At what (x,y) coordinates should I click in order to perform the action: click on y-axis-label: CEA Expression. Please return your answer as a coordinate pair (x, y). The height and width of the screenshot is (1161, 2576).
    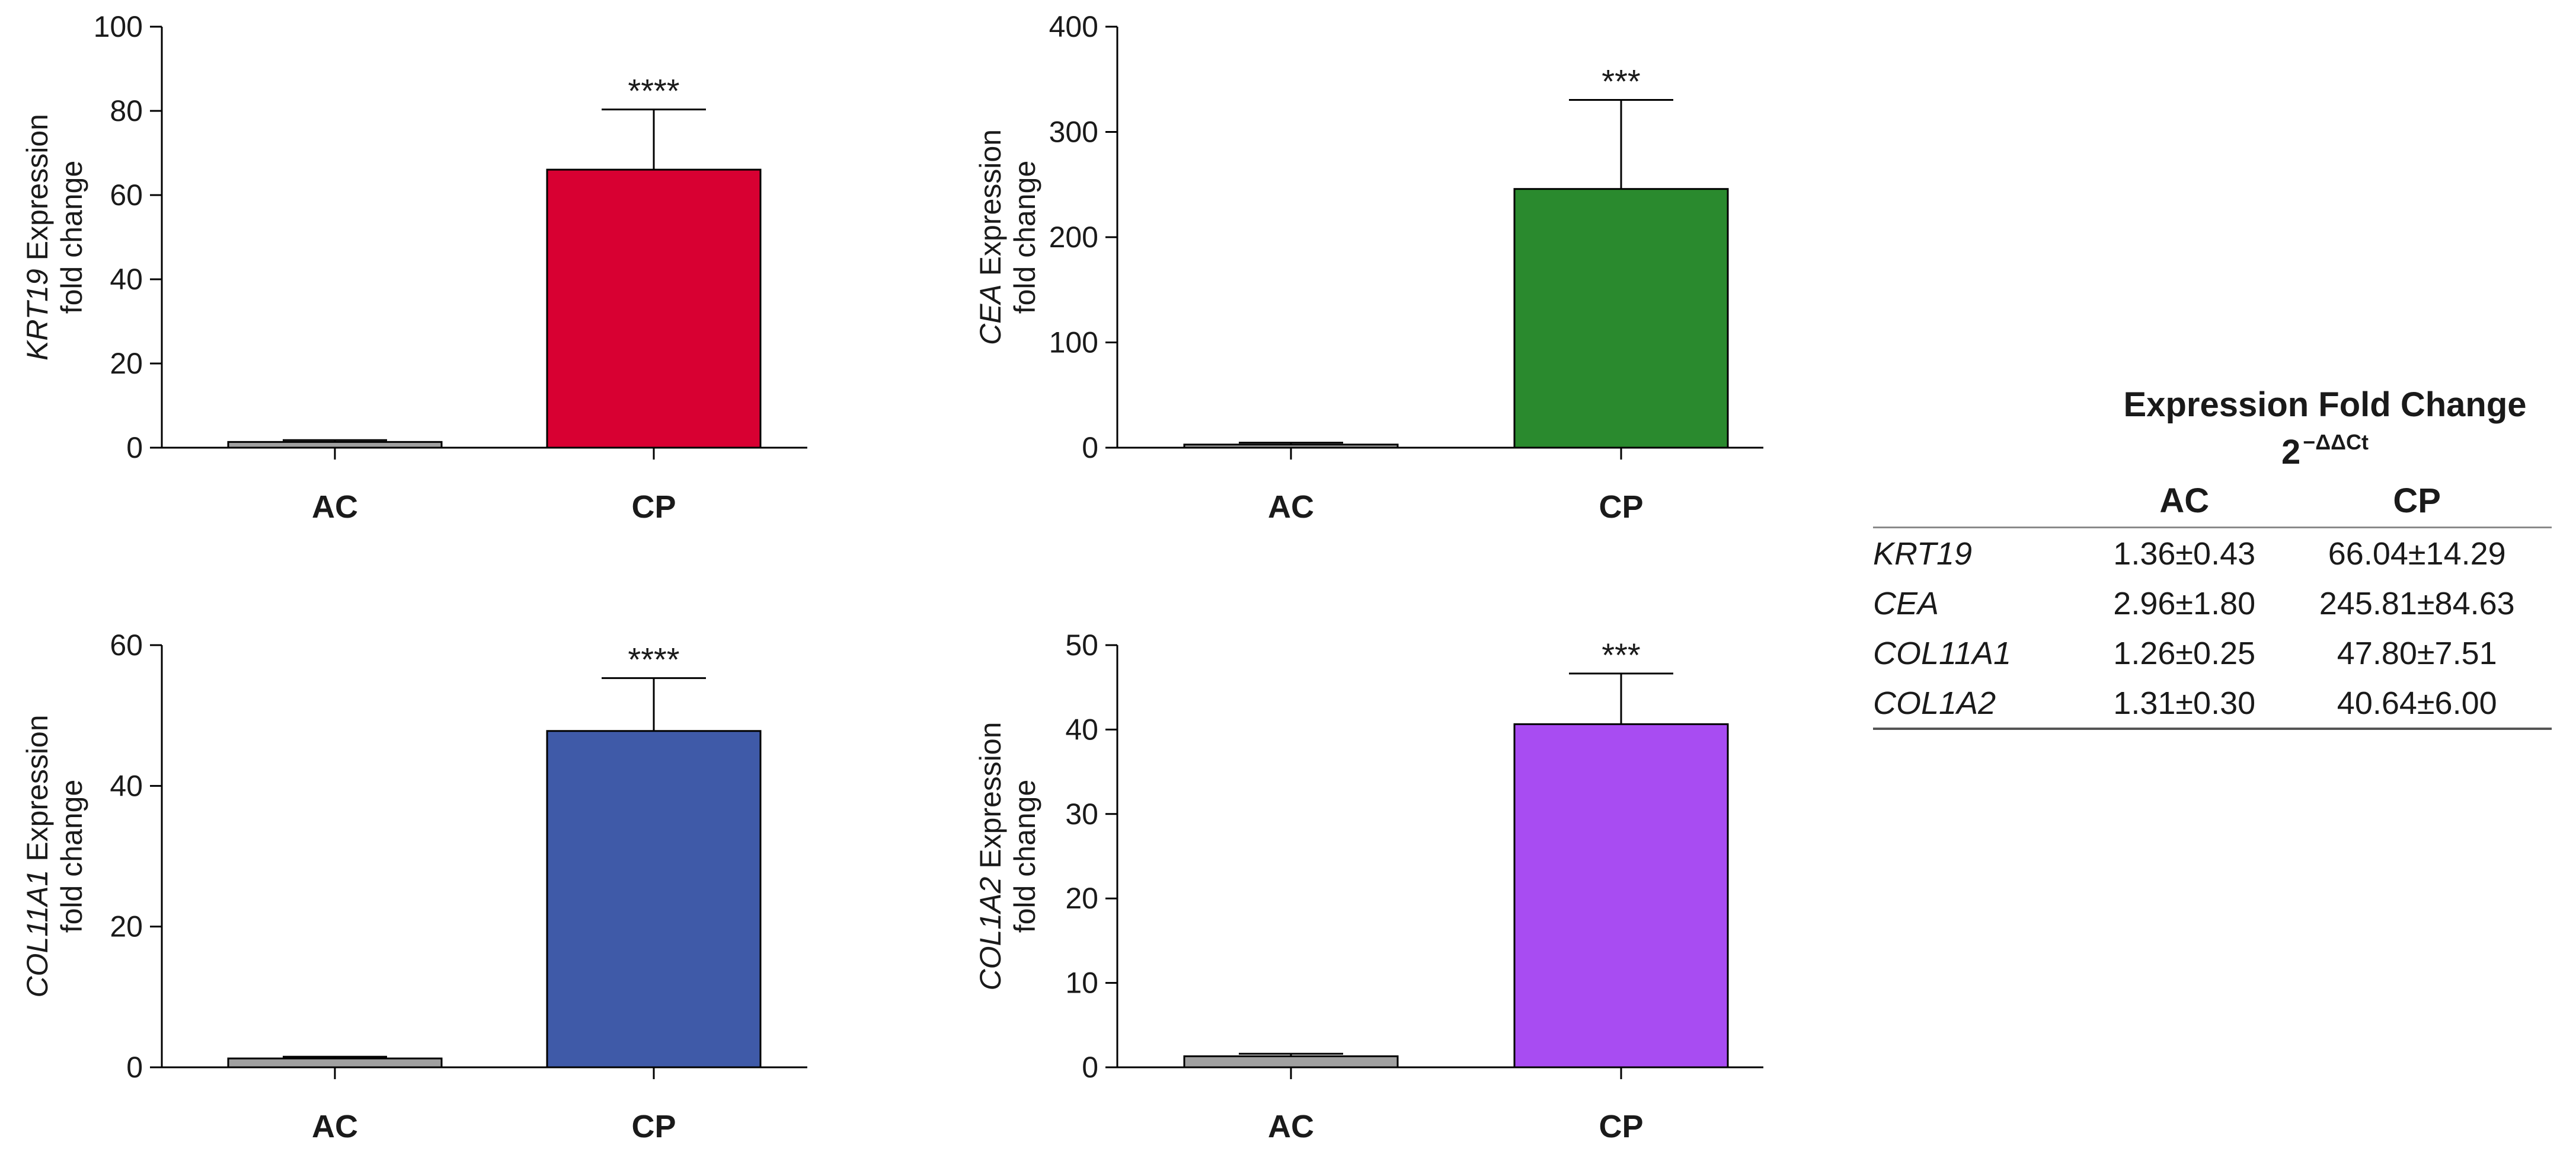
    Looking at the image, I should click on (990, 237).